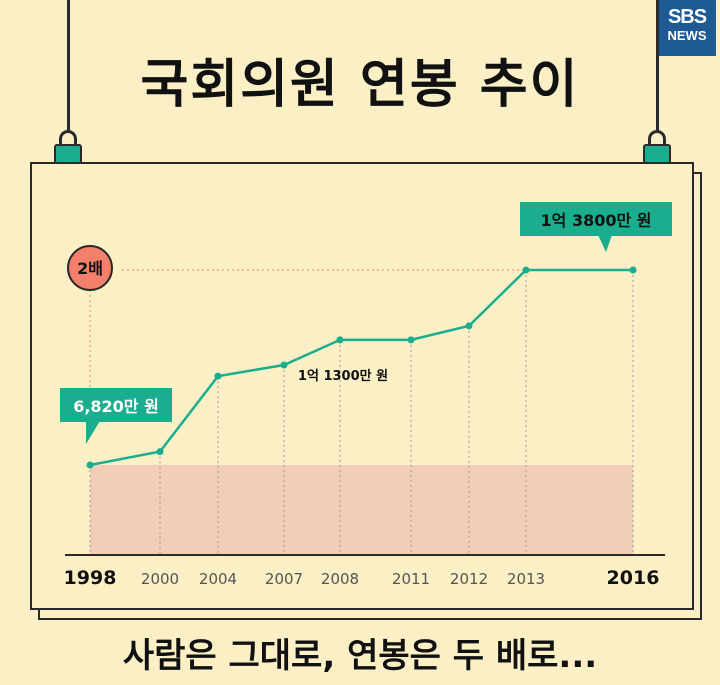  What do you see at coordinates (90, 465) in the screenshot?
I see `data-point-1998` at bounding box center [90, 465].